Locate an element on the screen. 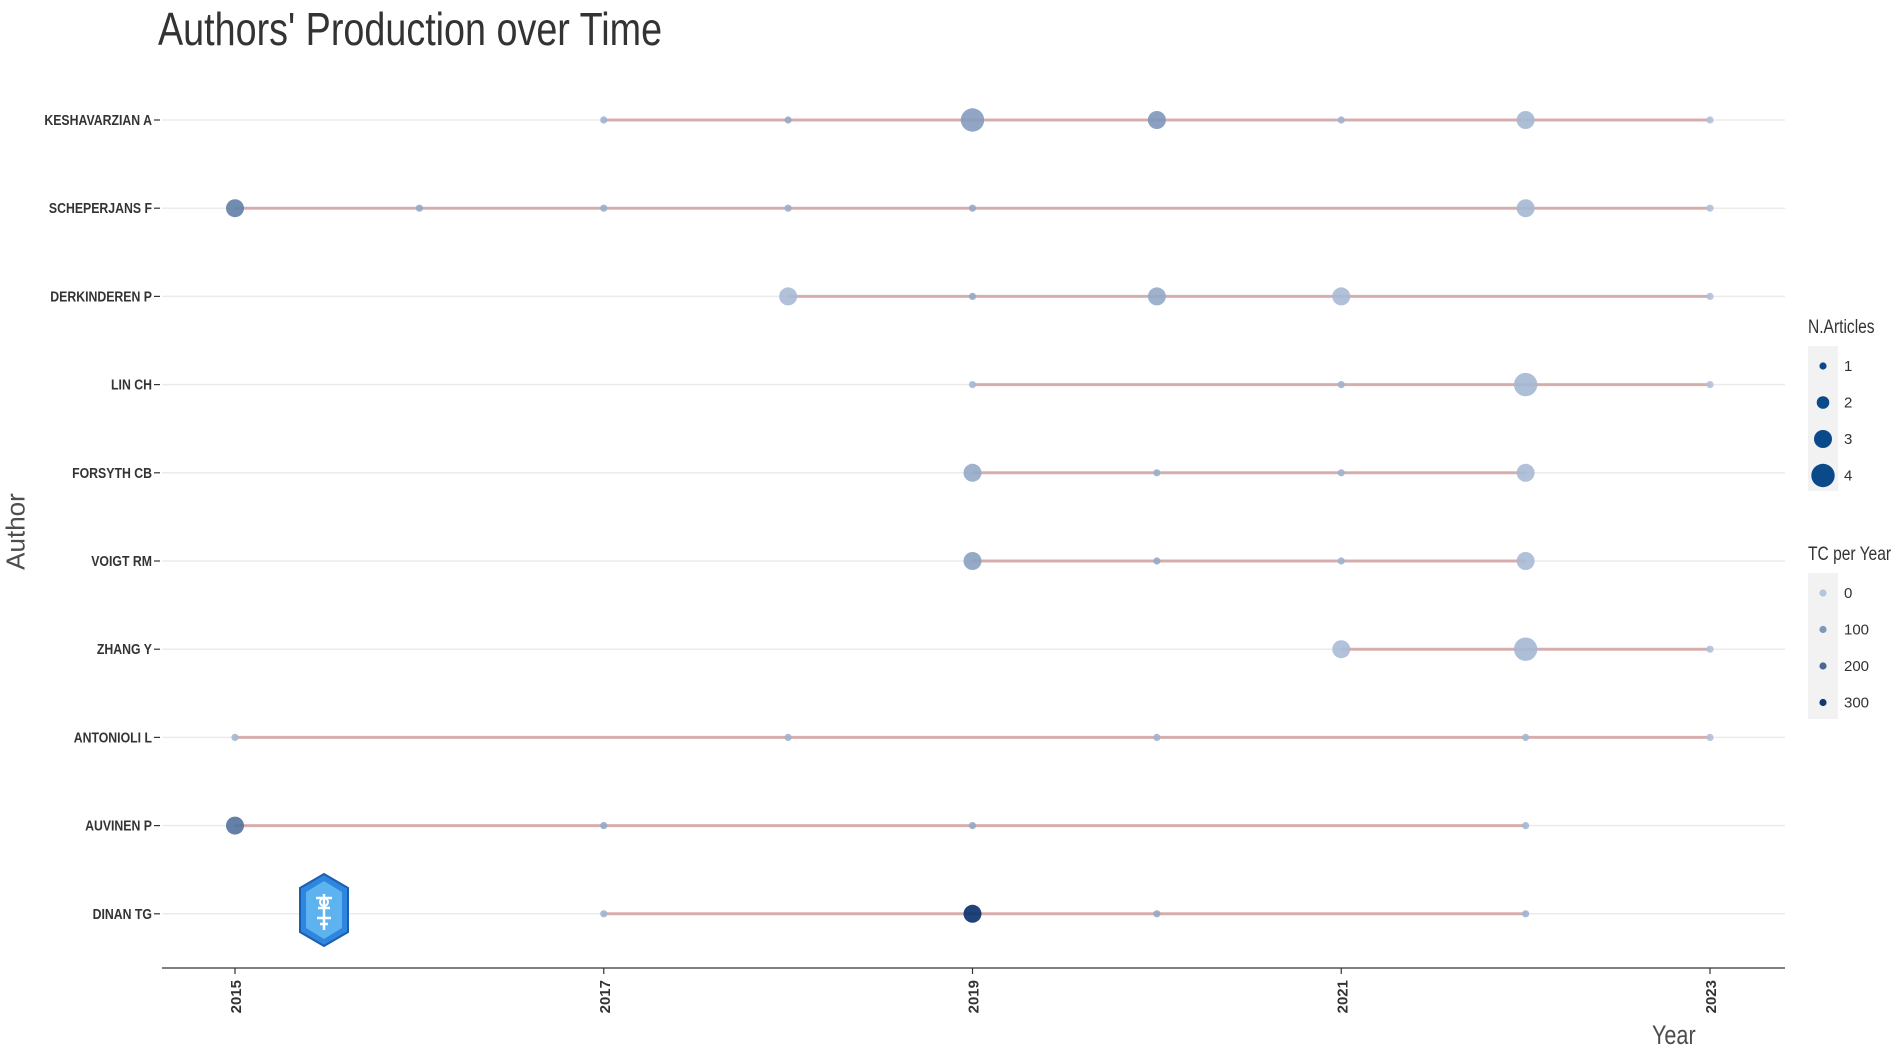 The height and width of the screenshot is (1054, 1901). author-label: ZHANG Y is located at coordinates (124, 649).